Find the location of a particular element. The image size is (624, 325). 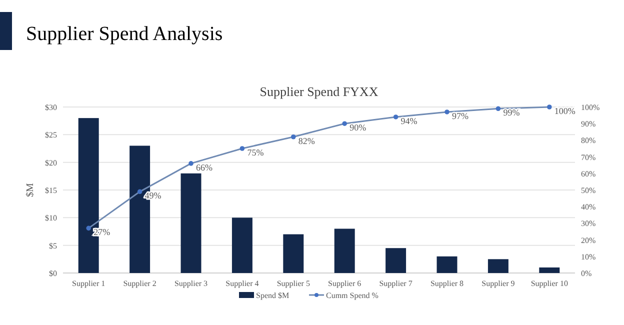

text: Supplier Spend Analysis is located at coordinates (124, 34).